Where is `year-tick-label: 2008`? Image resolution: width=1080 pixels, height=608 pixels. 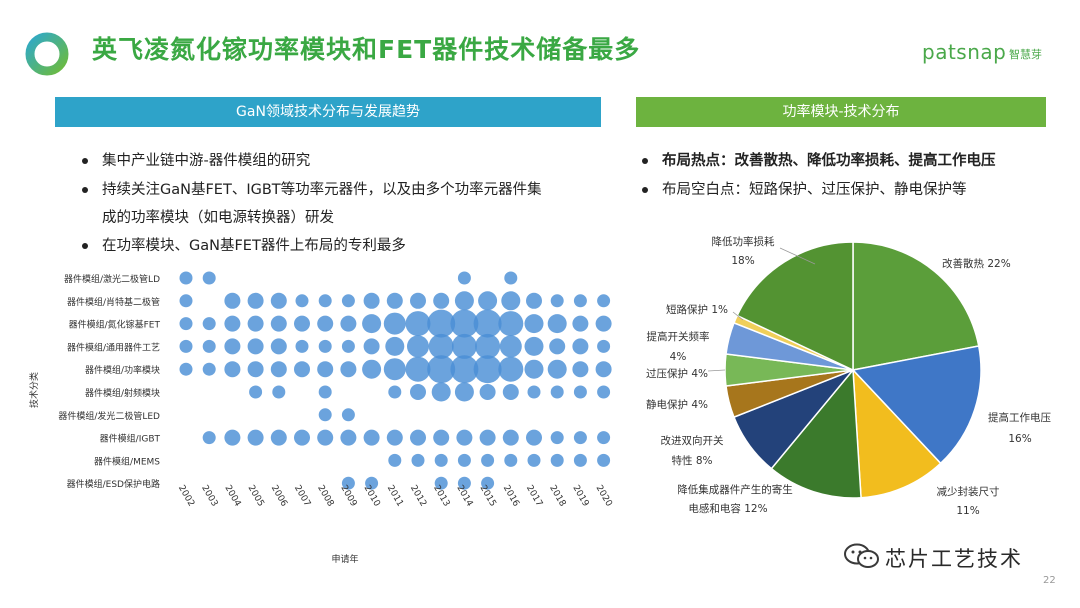 year-tick-label: 2008 is located at coordinates (325, 496).